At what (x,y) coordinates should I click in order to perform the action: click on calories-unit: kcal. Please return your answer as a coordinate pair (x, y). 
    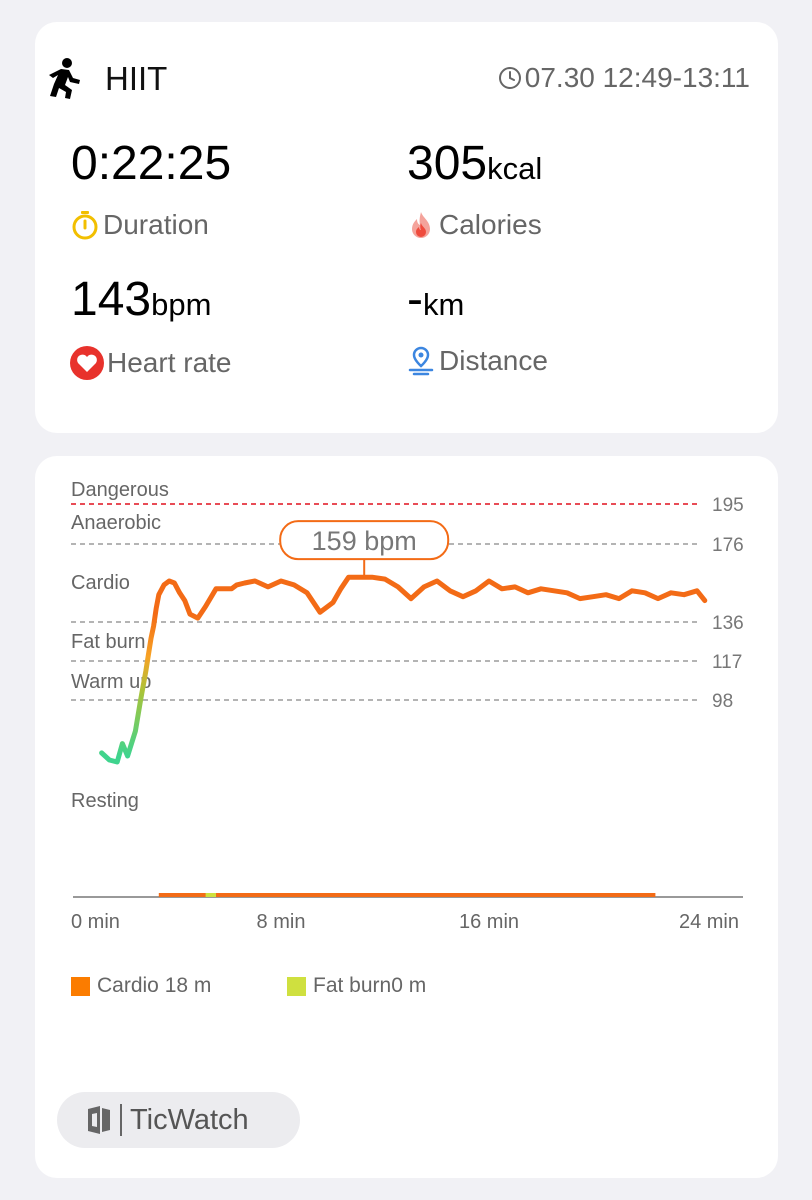
    Looking at the image, I should click on (515, 168).